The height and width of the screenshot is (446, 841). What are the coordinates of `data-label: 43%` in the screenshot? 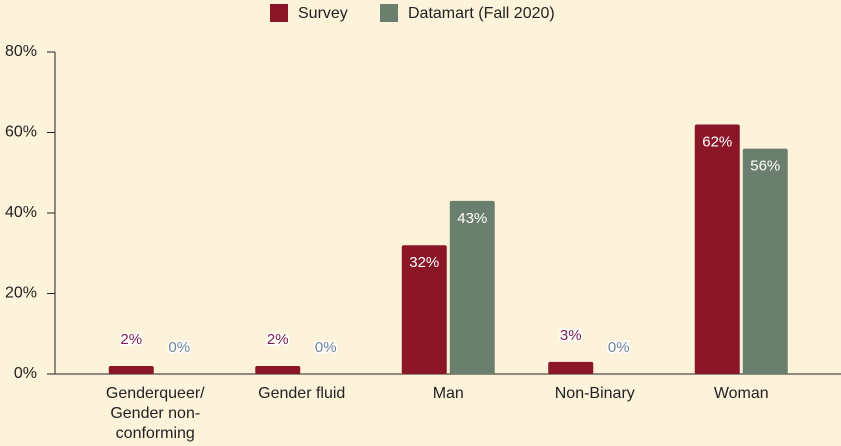 It's located at (472, 218).